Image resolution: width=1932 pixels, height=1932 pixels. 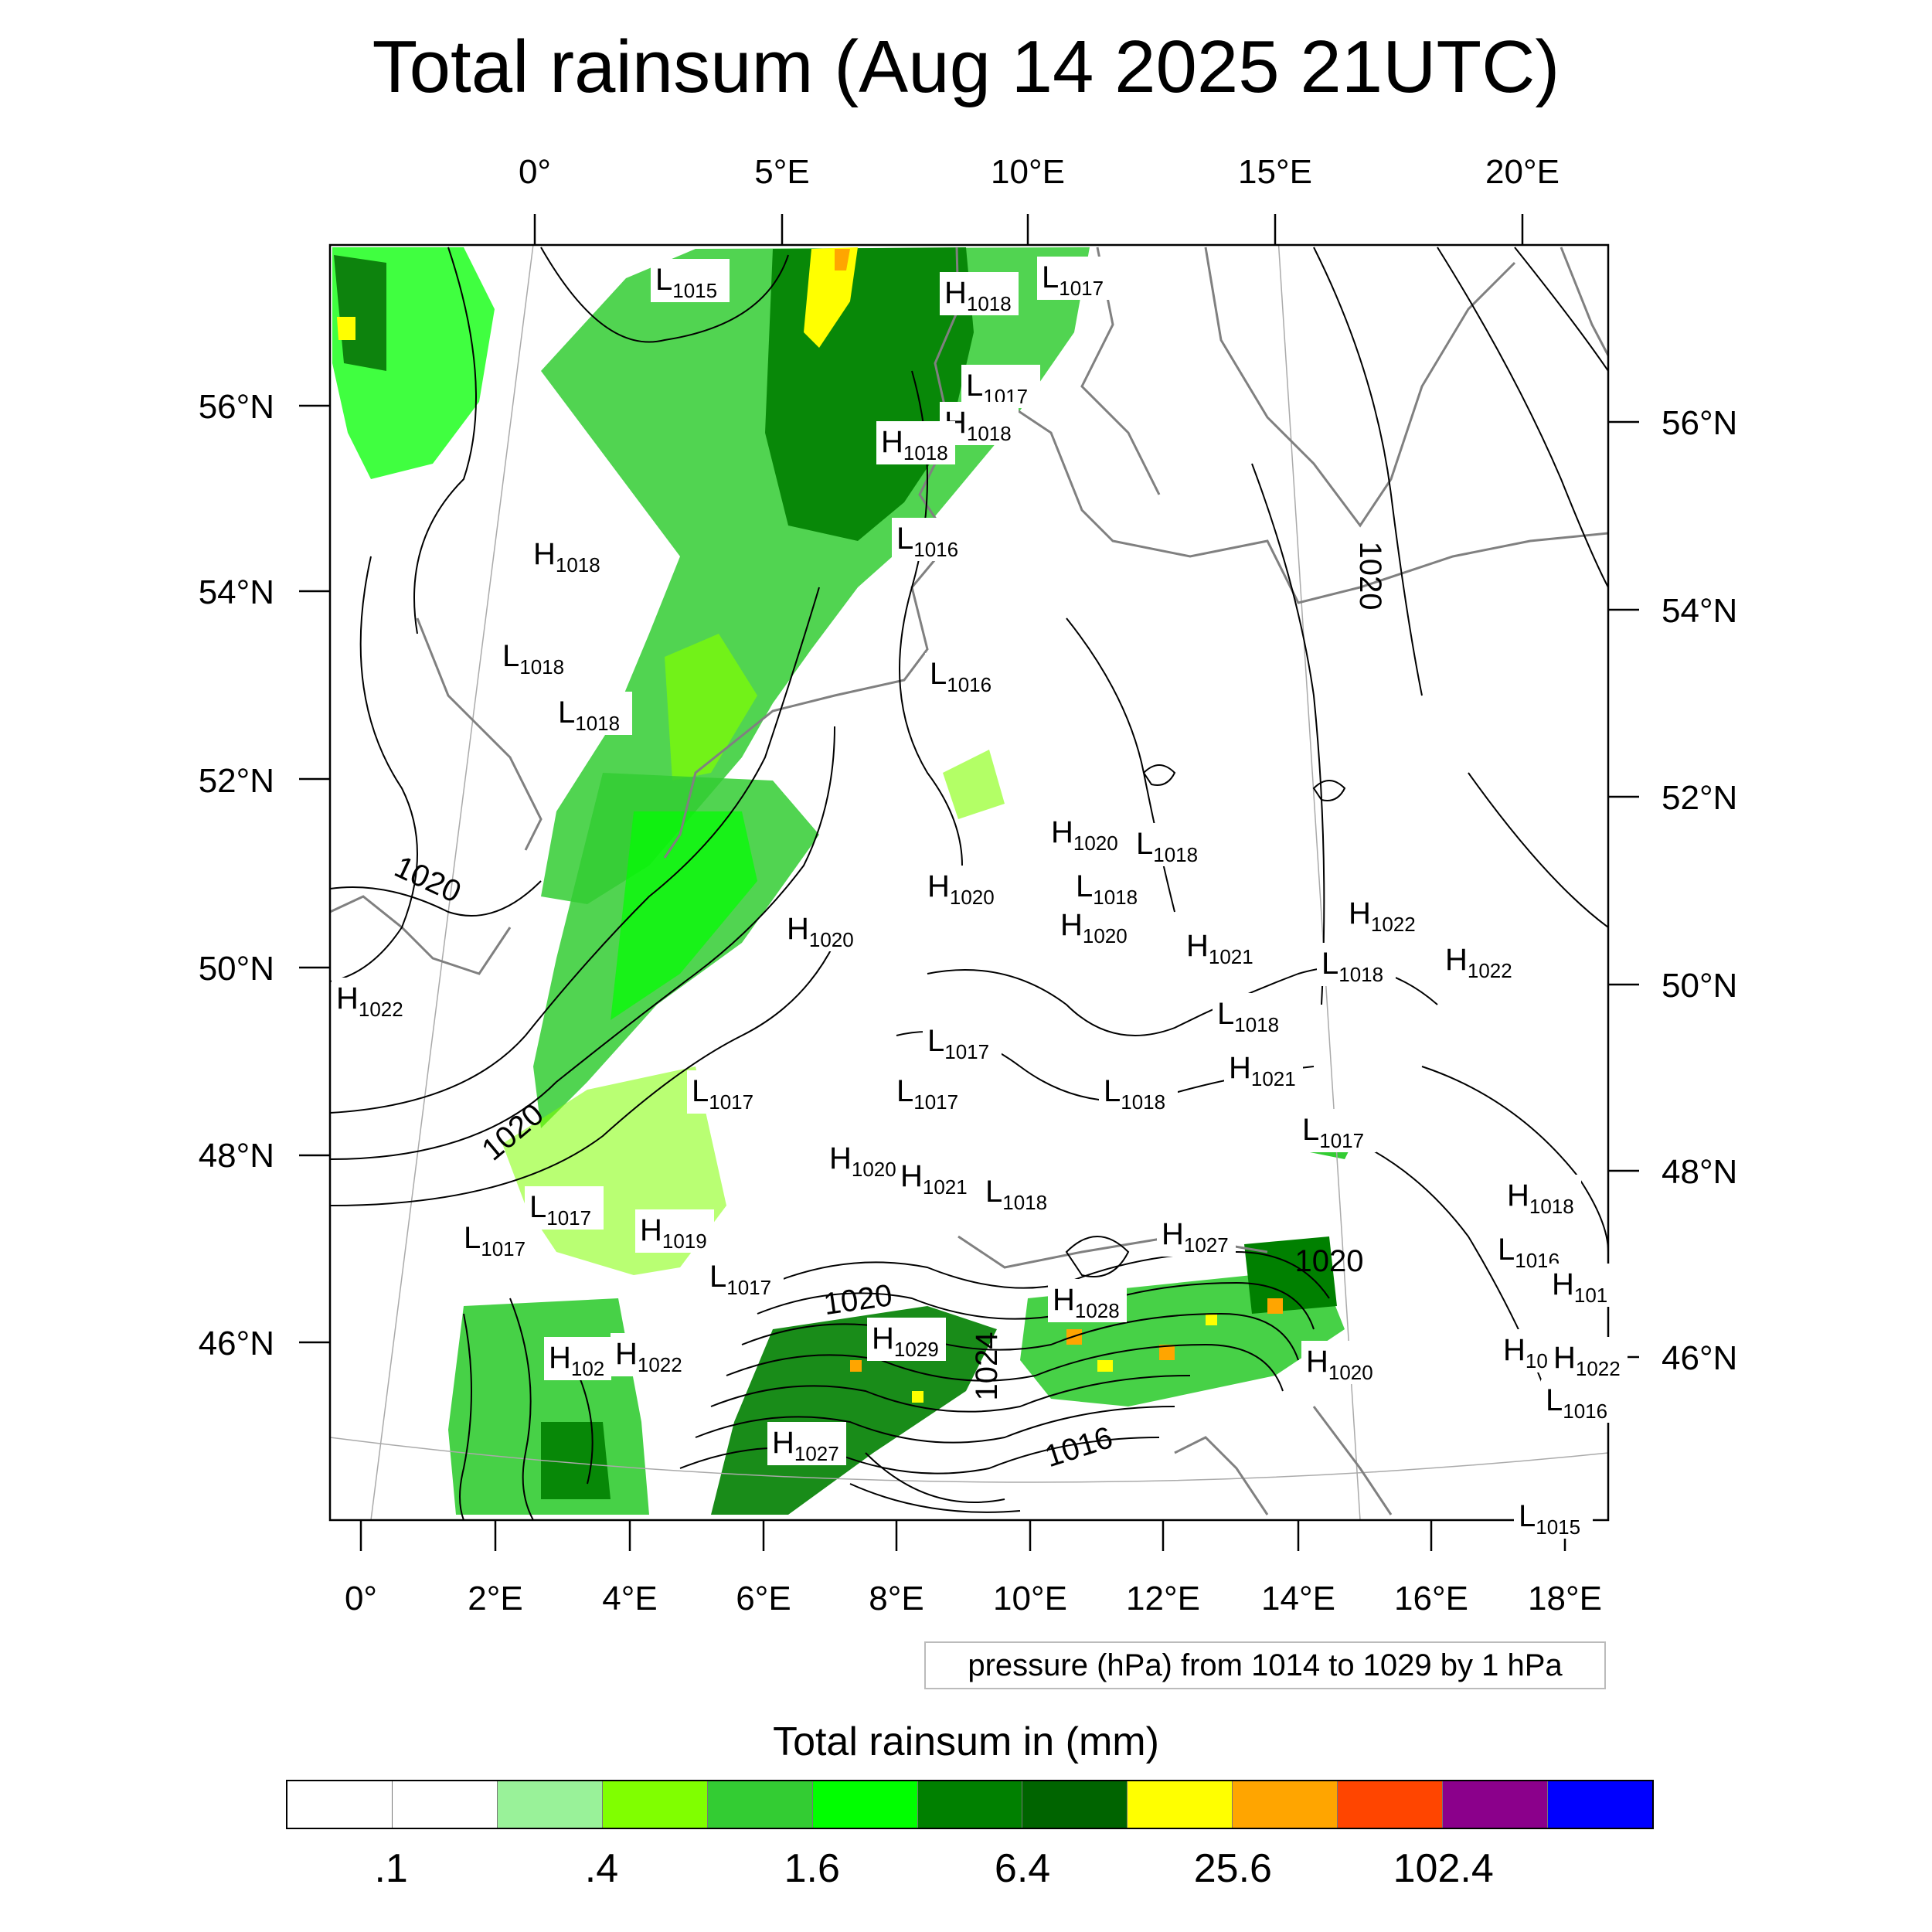 I want to click on colorbar-label: 102.4, so click(x=1444, y=1869).